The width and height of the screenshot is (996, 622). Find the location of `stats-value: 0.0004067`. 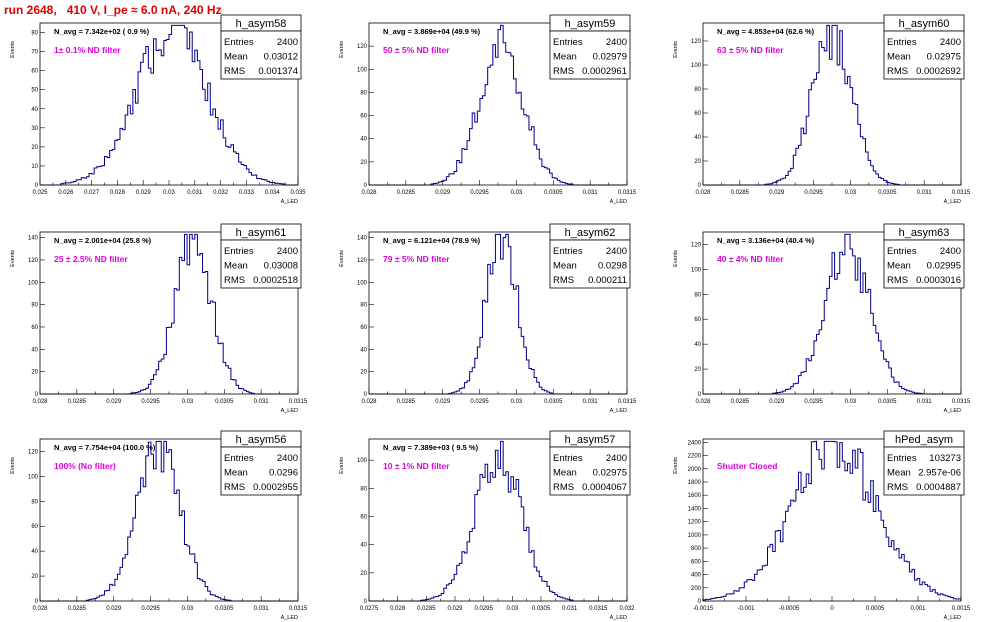

stats-value: 0.0004067 is located at coordinates (604, 487).